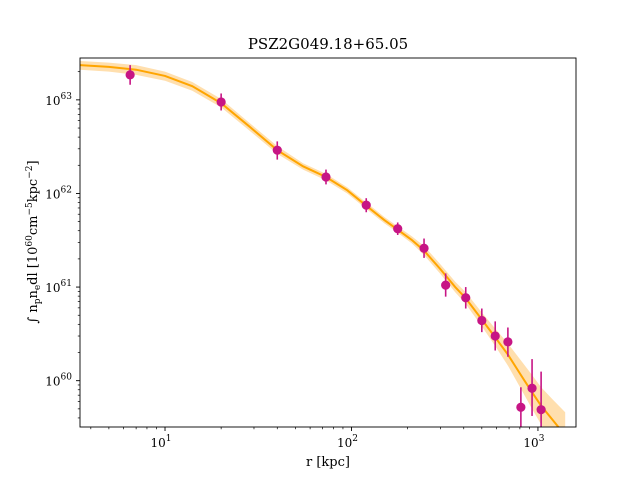  Describe the element at coordinates (33, 162) in the screenshot. I see `y-axis-label-close: ]` at that location.